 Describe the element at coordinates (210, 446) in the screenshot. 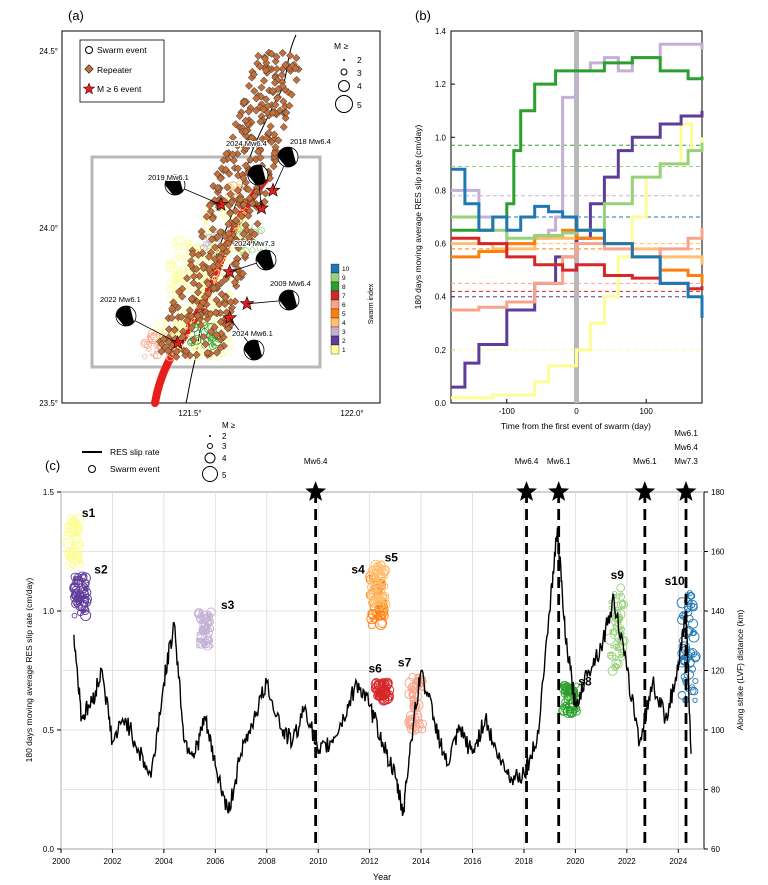

I see `lower-mag-3-icon` at that location.